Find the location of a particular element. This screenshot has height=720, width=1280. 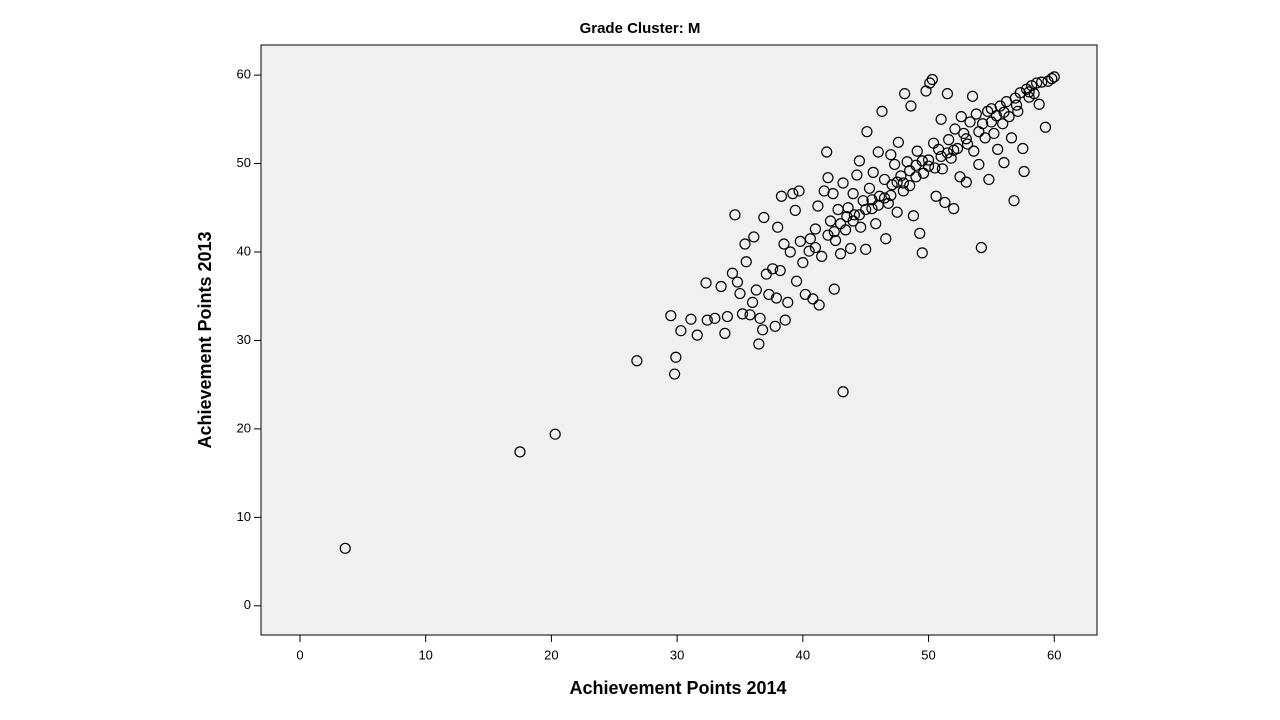

y-axis-title: Achievement Points 2013 is located at coordinates (205, 339).